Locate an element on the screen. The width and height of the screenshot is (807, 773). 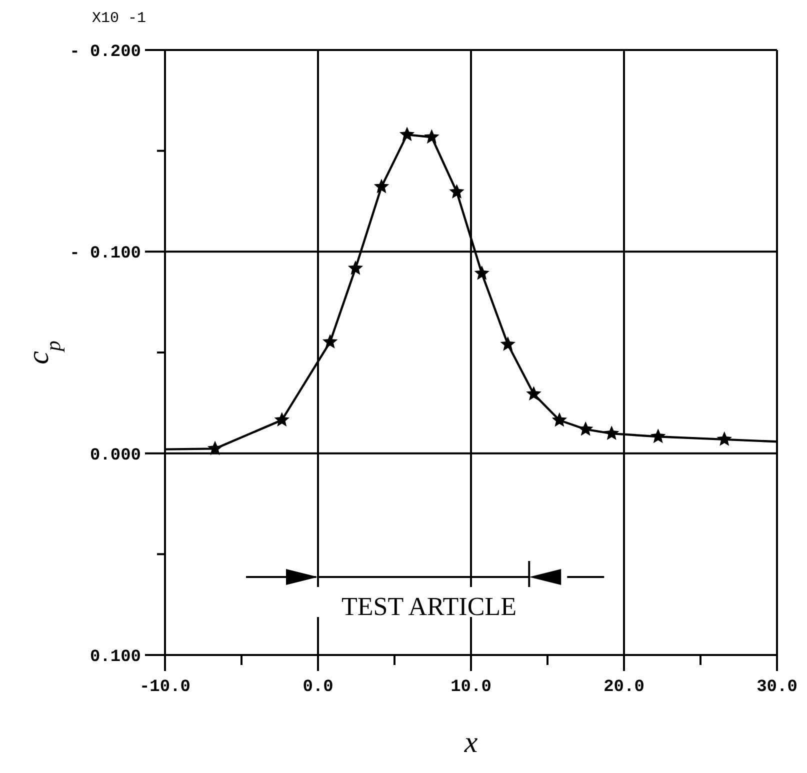
text: X10 -1 is located at coordinates (119, 18).